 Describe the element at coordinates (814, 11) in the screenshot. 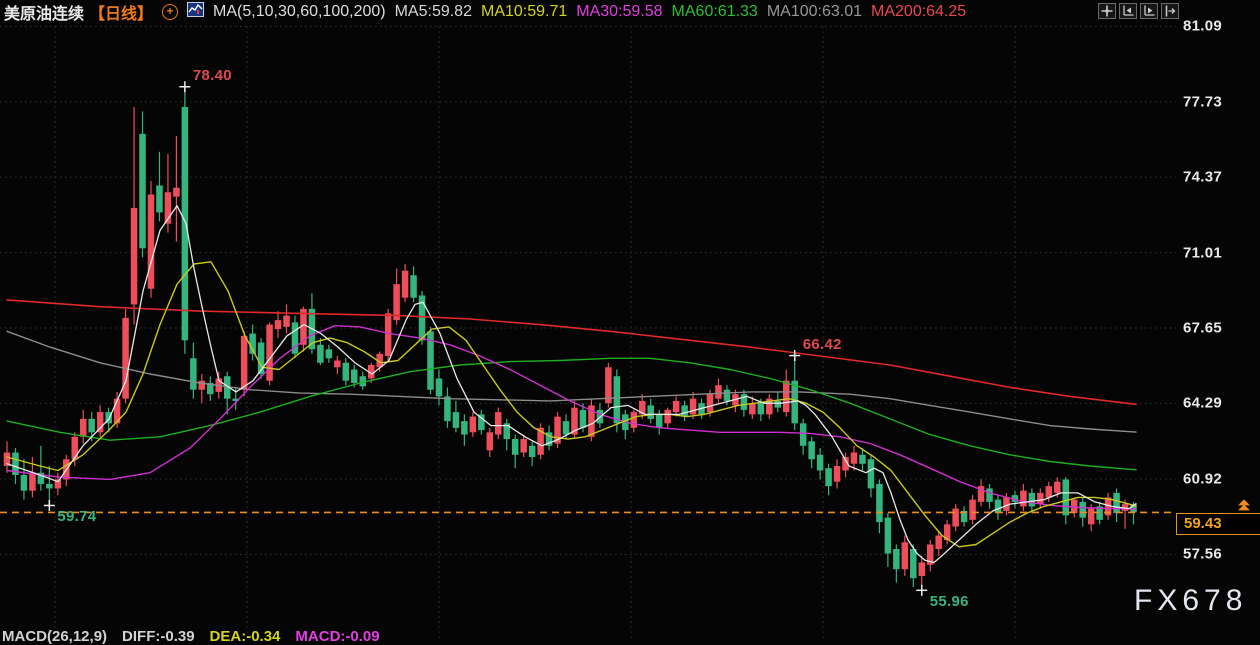

I see `ma100-value: MA100:63.01` at that location.